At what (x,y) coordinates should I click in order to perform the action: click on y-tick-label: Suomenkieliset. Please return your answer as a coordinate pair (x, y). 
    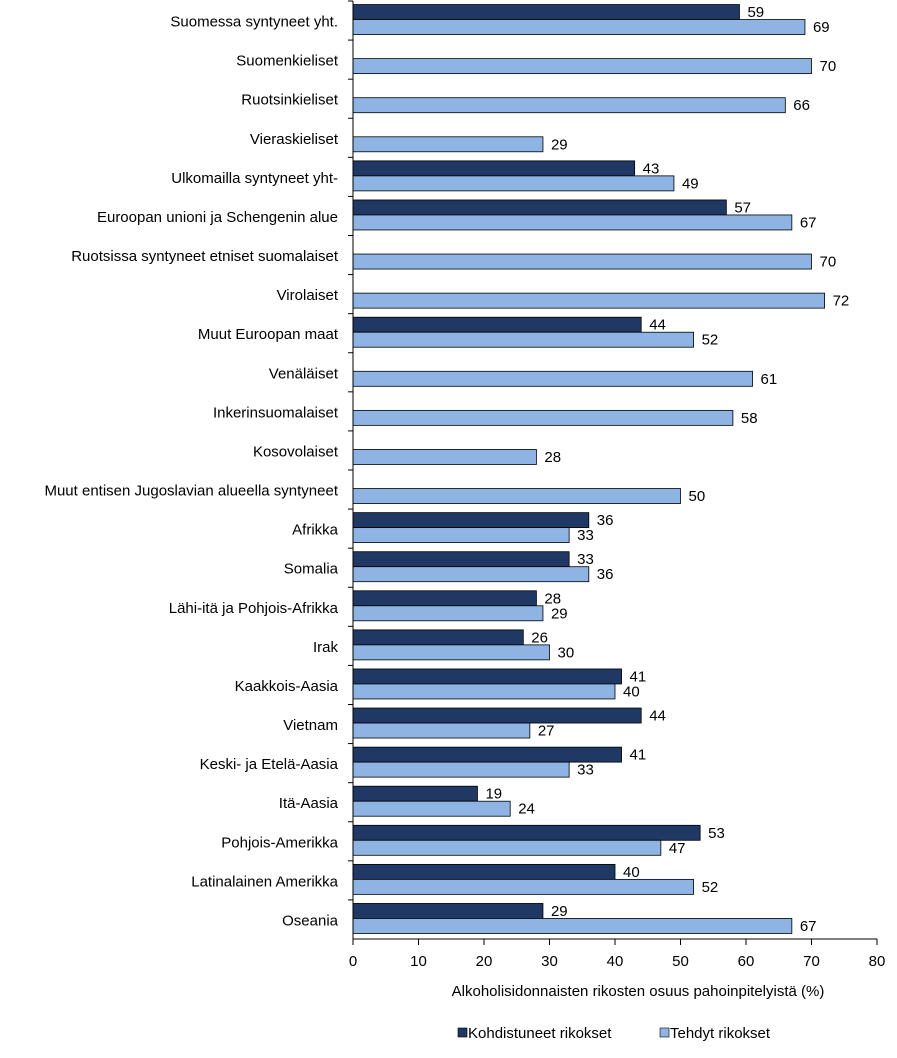
    Looking at the image, I should click on (287, 61).